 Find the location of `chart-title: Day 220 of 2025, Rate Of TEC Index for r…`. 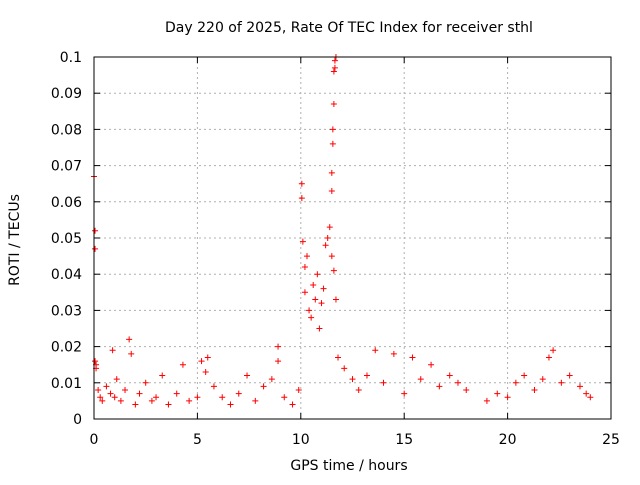

chart-title: Day 220 of 2025, Rate Of TEC Index for r… is located at coordinates (349, 28).